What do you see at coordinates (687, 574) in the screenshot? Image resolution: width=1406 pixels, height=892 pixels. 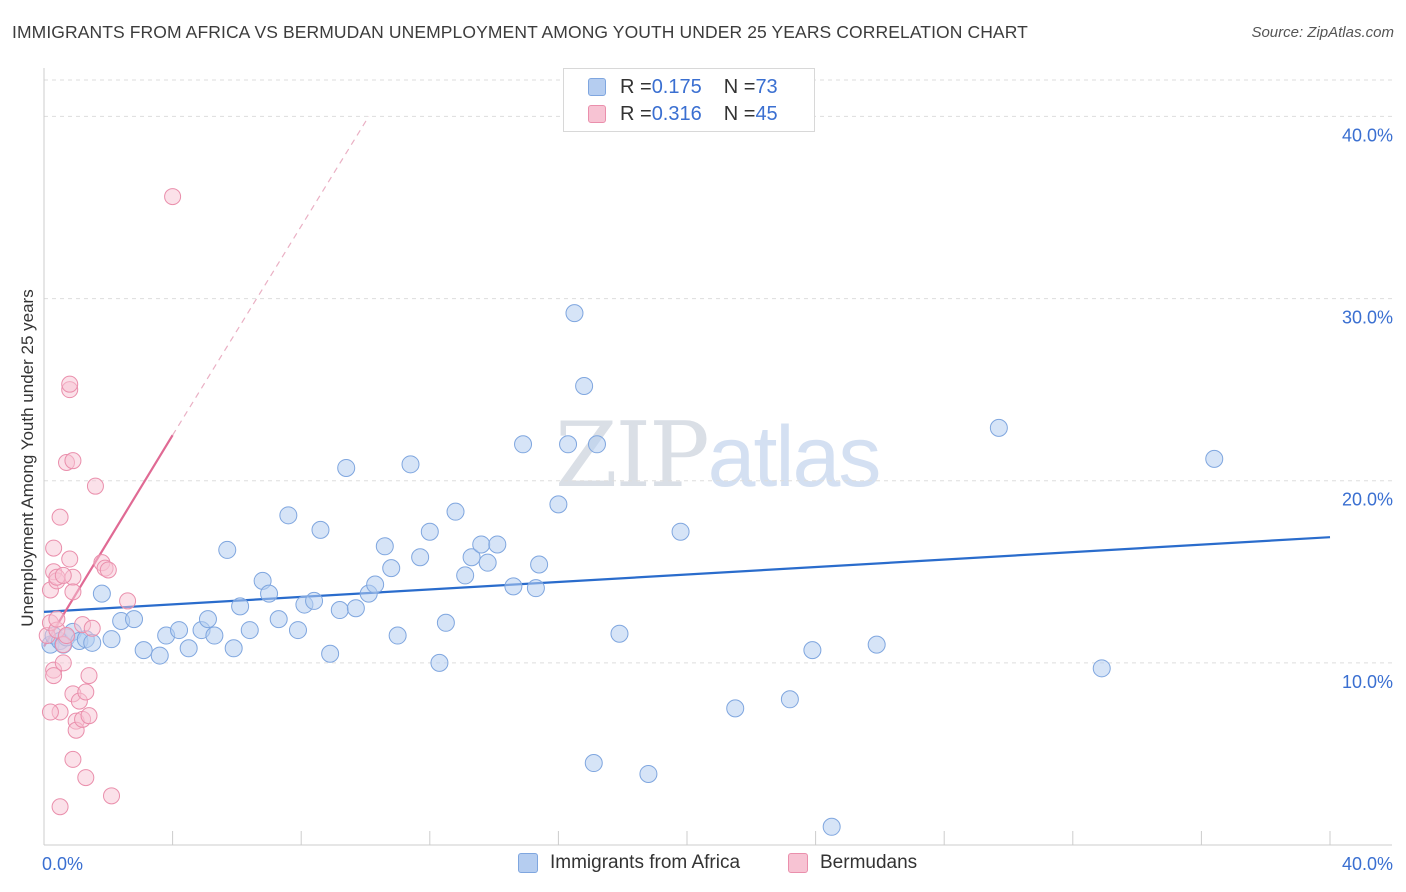 I see `trend-line-africa` at bounding box center [687, 574].